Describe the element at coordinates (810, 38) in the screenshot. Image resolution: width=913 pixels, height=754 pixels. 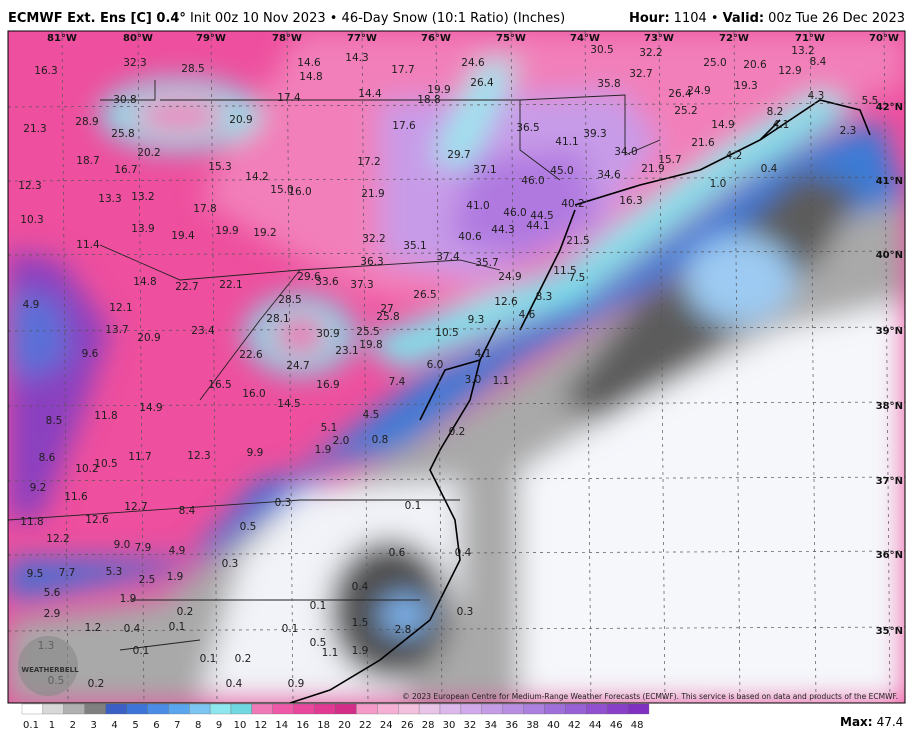
I see `lon-label: 71°W` at that location.